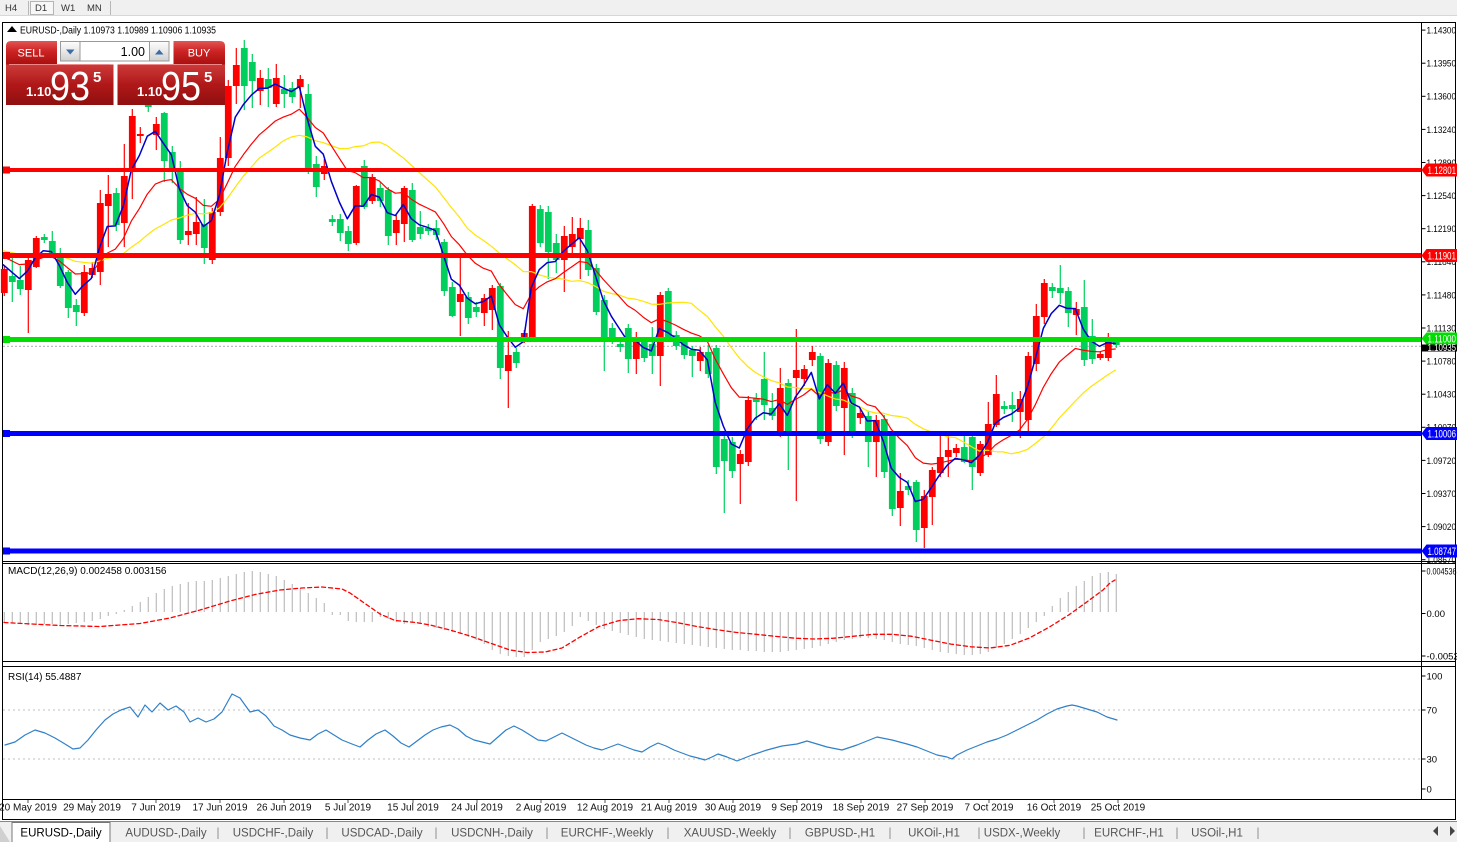 The height and width of the screenshot is (847, 1457). What do you see at coordinates (1129, 834) in the screenshot?
I see `svg-text: EURCHF-,H1` at bounding box center [1129, 834].